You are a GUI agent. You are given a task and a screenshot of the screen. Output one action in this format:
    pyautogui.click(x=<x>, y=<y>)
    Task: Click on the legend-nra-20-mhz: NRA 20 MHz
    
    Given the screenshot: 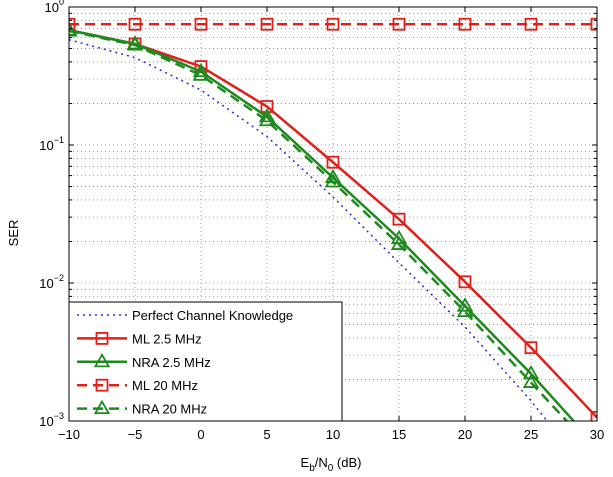 What is the action you would take?
    pyautogui.click(x=142, y=408)
    